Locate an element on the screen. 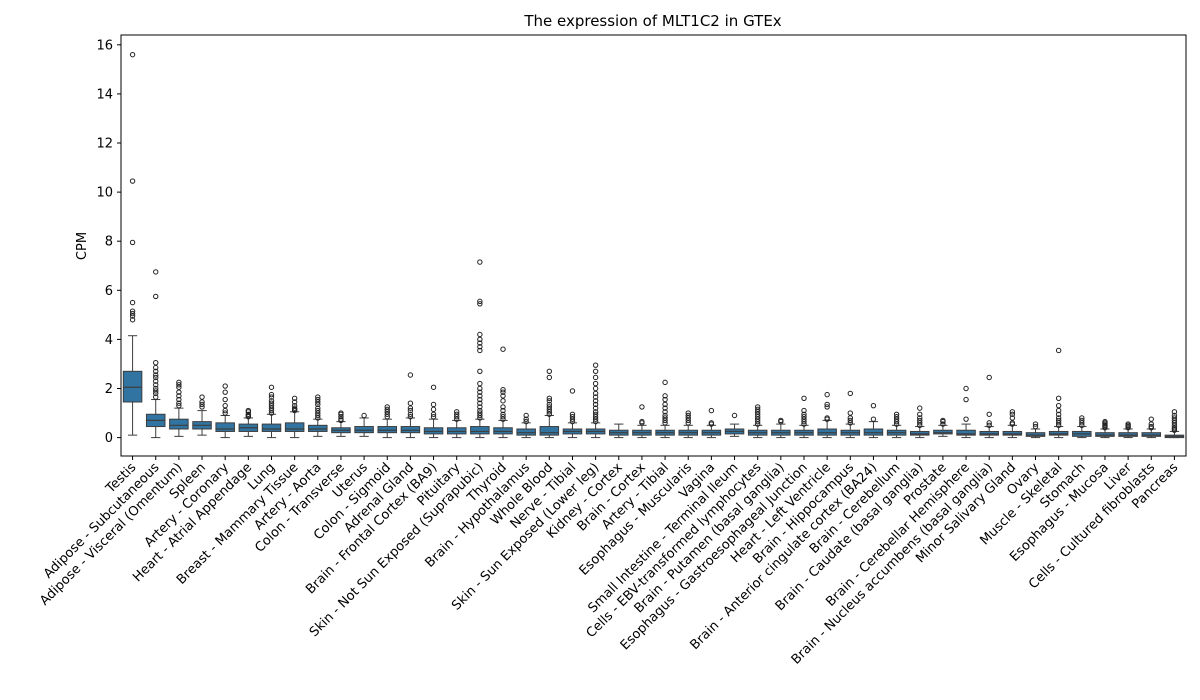 The width and height of the screenshot is (1200, 700). y-tick-label: 4 is located at coordinates (109, 340).